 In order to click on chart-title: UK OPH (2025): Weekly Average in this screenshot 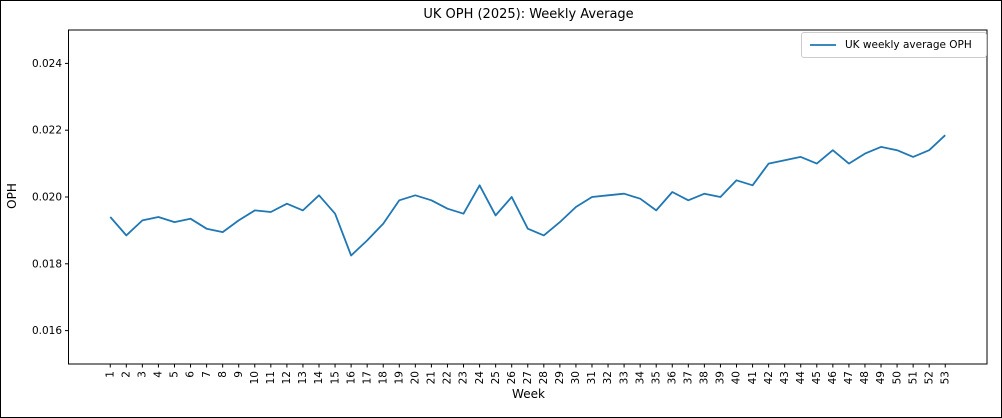, I will do `click(528, 14)`.